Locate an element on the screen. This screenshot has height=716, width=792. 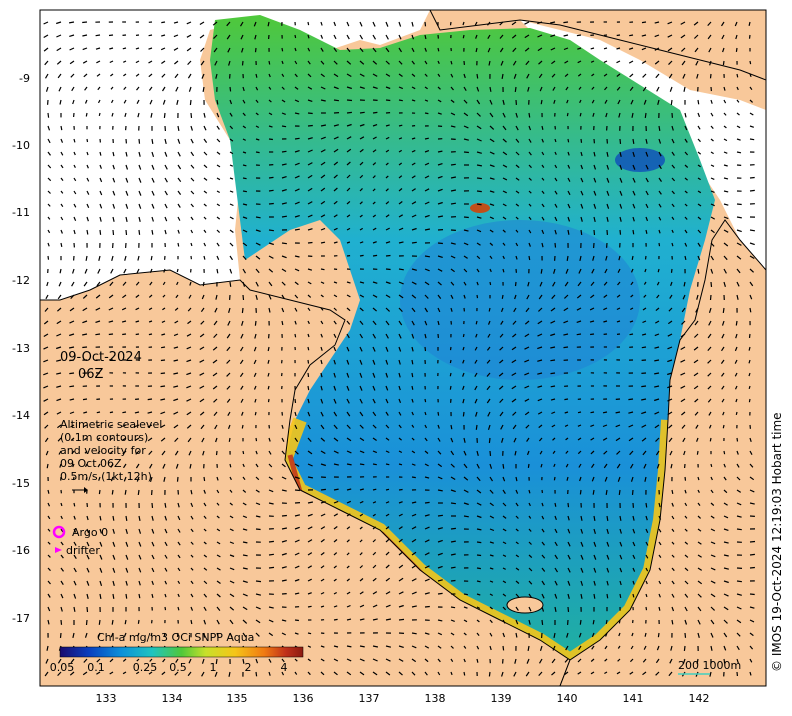
x-tick-label: 133 is located at coordinates (106, 698).